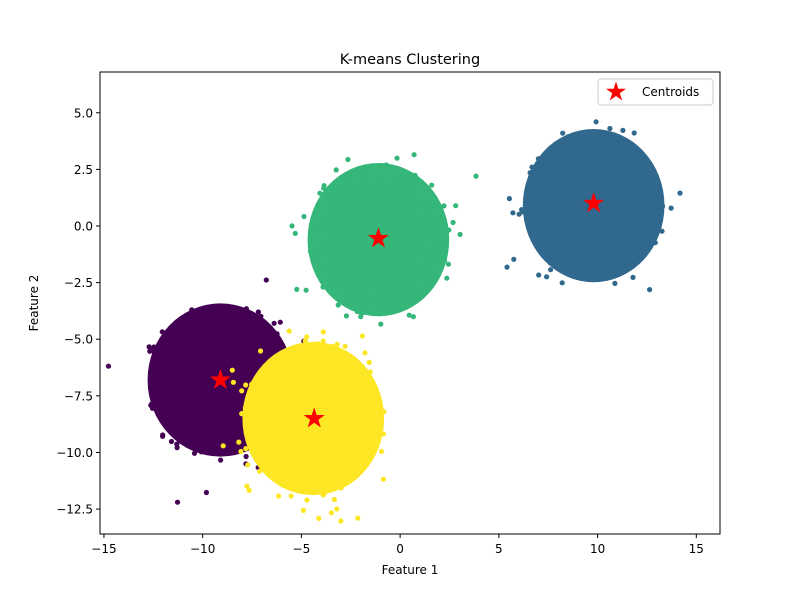 The height and width of the screenshot is (600, 800). Describe the element at coordinates (202, 549) in the screenshot. I see `x-tick-label: −10` at that location.